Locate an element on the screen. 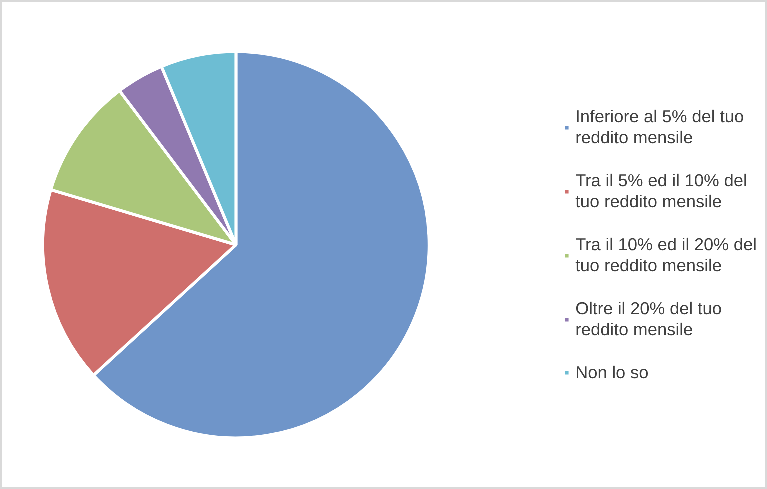  legend-label: Non lo so is located at coordinates (612, 372).